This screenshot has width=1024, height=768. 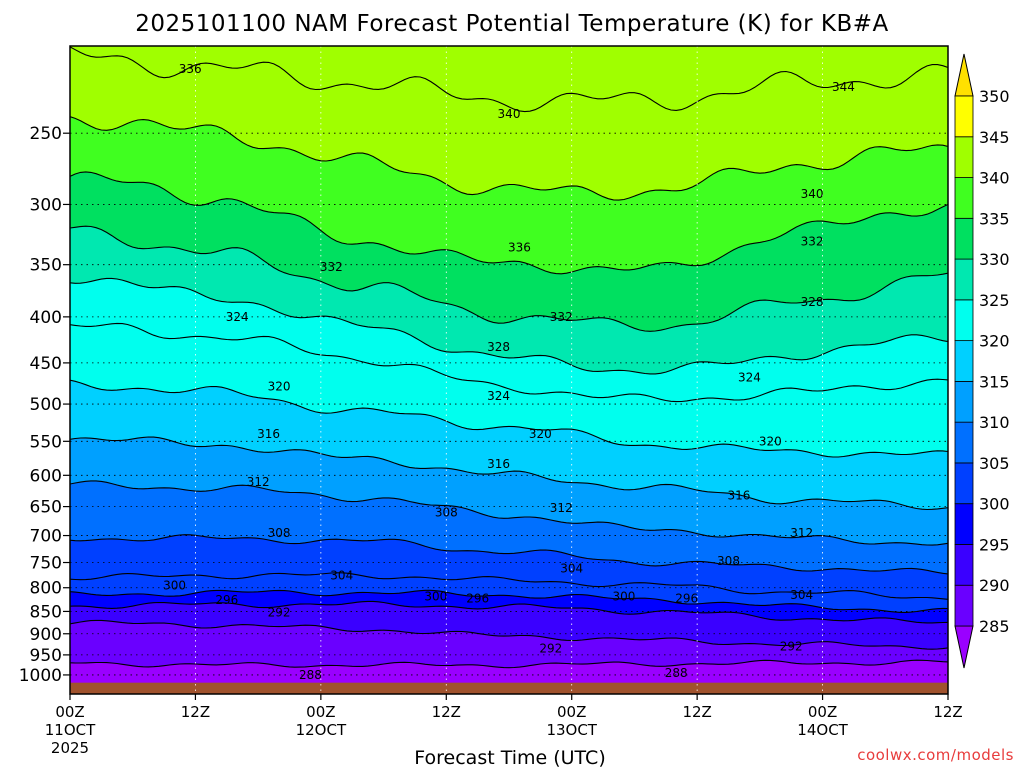 I want to click on y-tick-label: 300, so click(x=46, y=205).